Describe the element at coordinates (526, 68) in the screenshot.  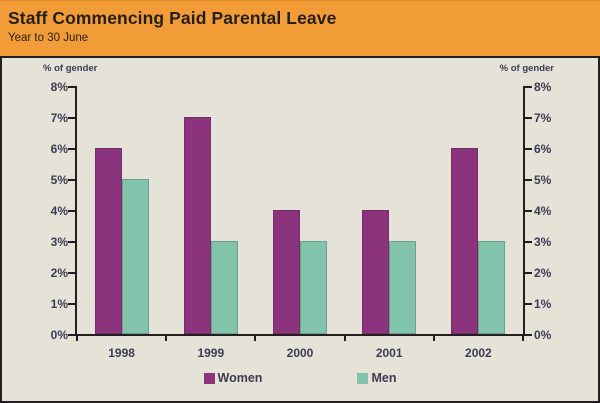
I see `right-axis-unit-label: % of gender` at that location.